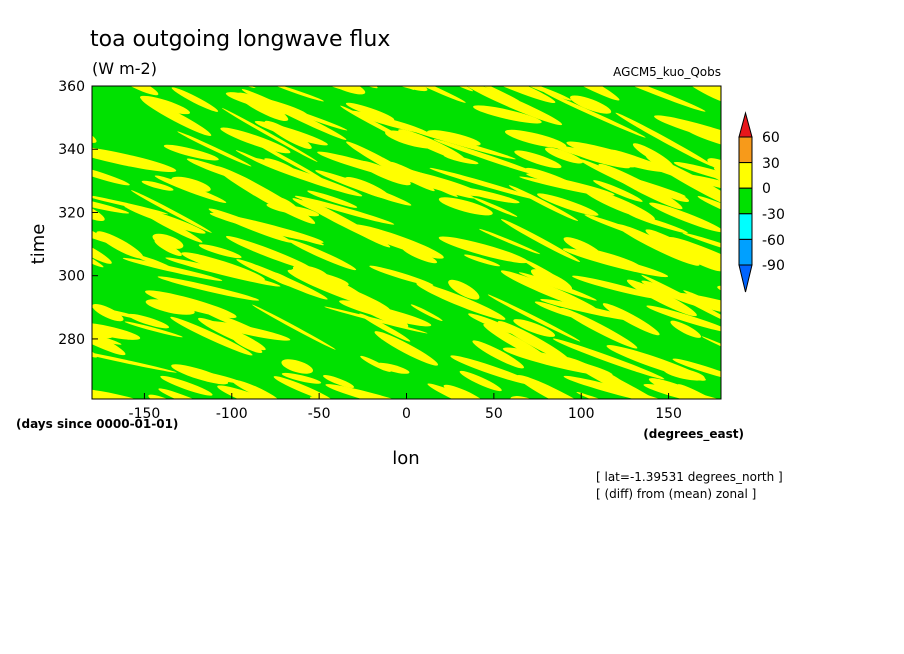 The width and height of the screenshot is (904, 654). Describe the element at coordinates (145, 414) in the screenshot. I see `x-tick-label: -150` at that location.